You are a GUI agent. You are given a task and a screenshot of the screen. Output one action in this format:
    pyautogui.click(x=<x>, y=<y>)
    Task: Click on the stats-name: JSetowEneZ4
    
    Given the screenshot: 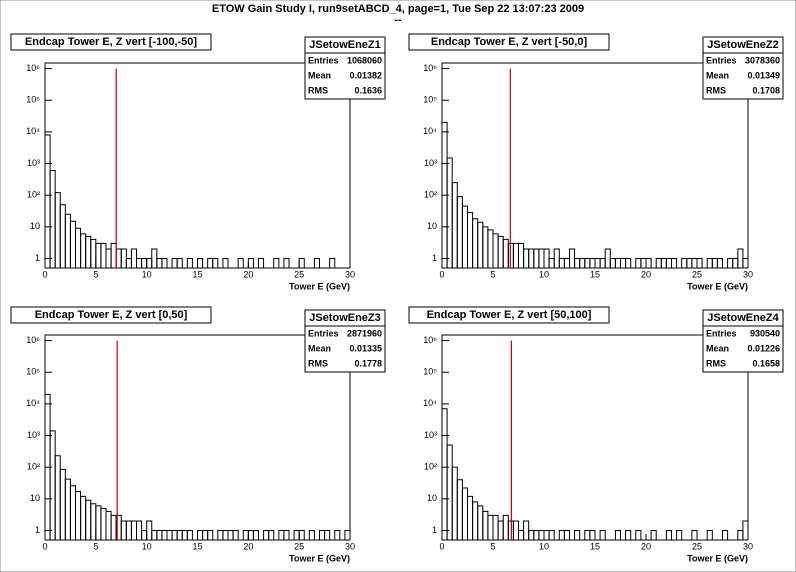 What is the action you would take?
    pyautogui.click(x=743, y=318)
    